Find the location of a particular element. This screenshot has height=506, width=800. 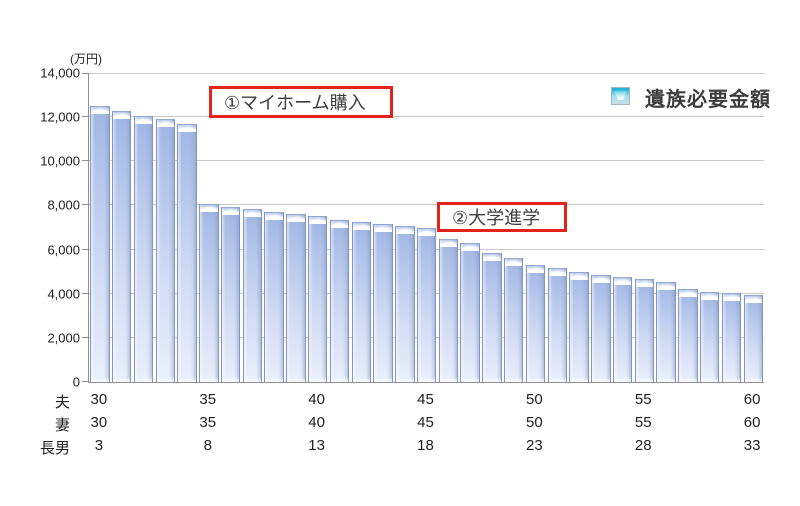

x-axis-row-label: 夫 is located at coordinates (62, 402).